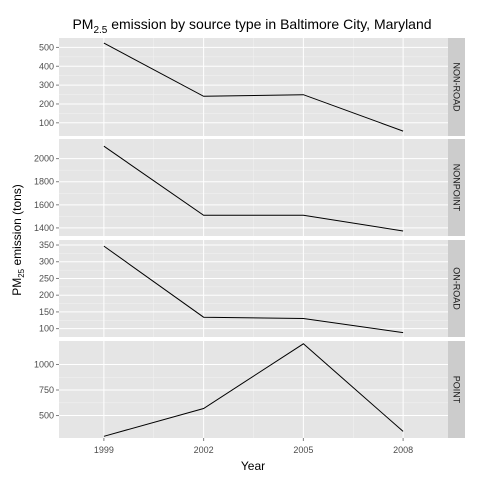 This screenshot has width=480, height=480. Describe the element at coordinates (44, 205) in the screenshot. I see `y-tick-label: 1600` at that location.